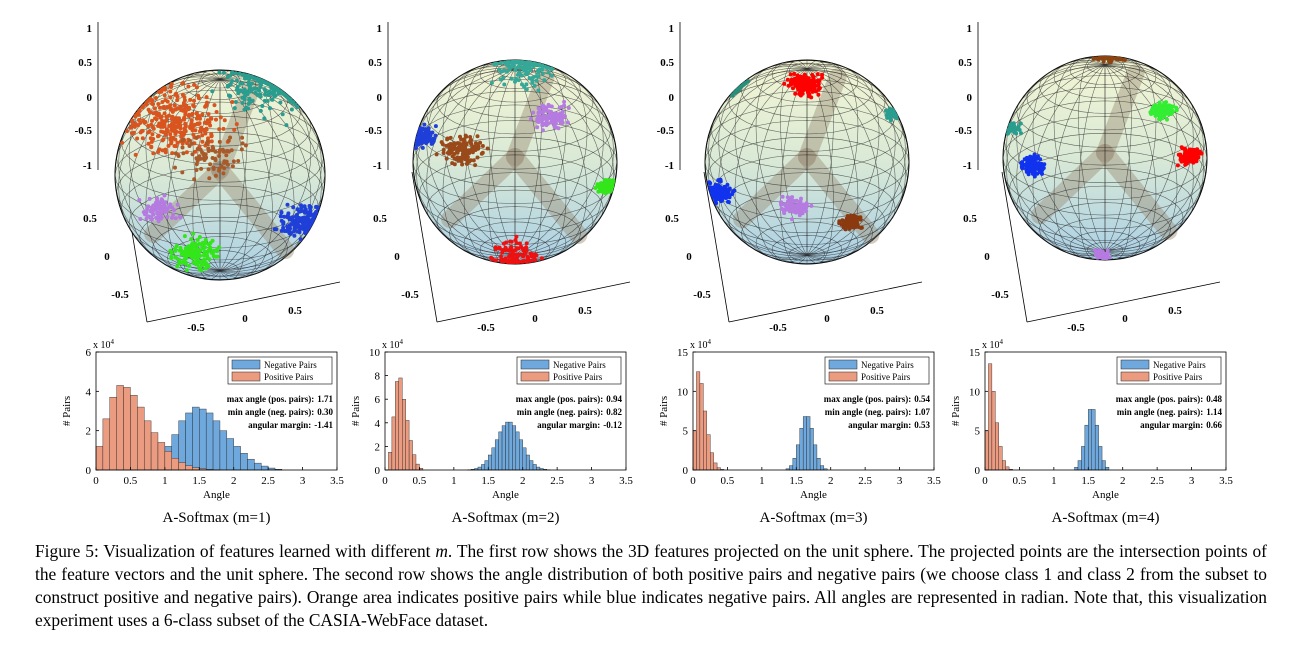 Image resolution: width=1301 pixels, height=646 pixels. Describe the element at coordinates (505, 518) in the screenshot. I see `chart-title: A-Softmax (m=2)` at that location.